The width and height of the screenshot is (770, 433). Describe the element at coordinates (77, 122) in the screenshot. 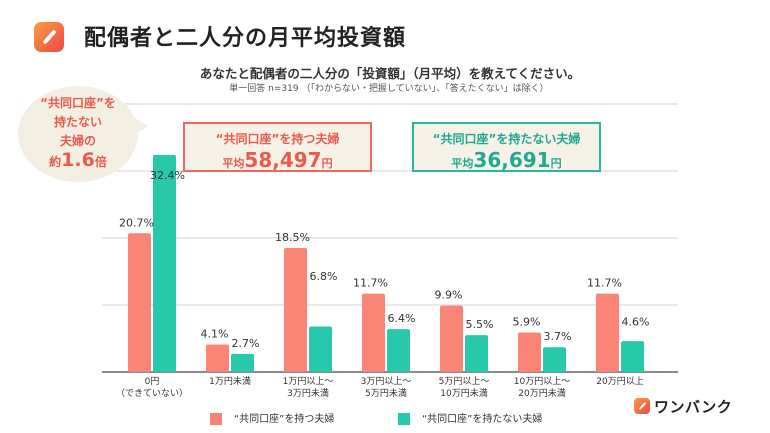

I see `callout-line-2: 持たない` at that location.